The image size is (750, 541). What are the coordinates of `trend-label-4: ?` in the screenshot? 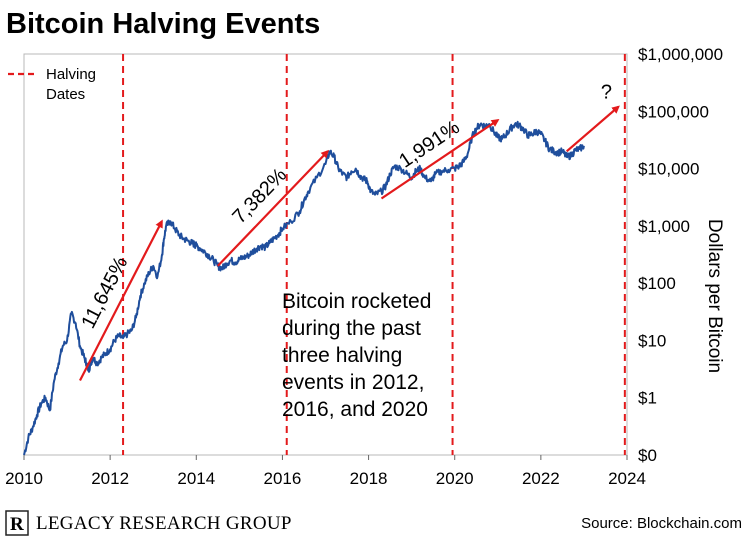 It's located at (606, 93).